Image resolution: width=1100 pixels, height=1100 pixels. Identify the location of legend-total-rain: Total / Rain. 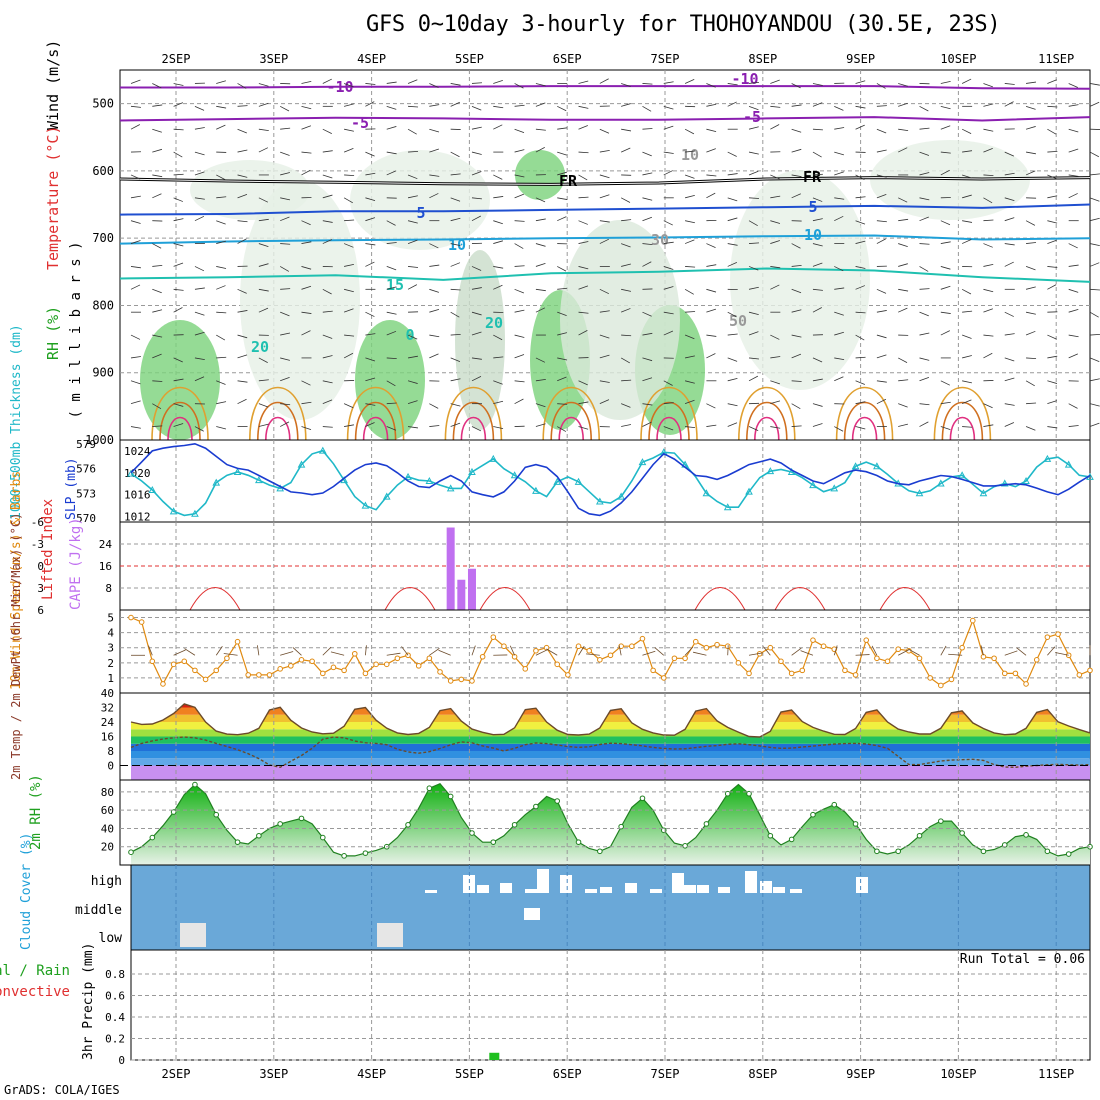
(35, 971).